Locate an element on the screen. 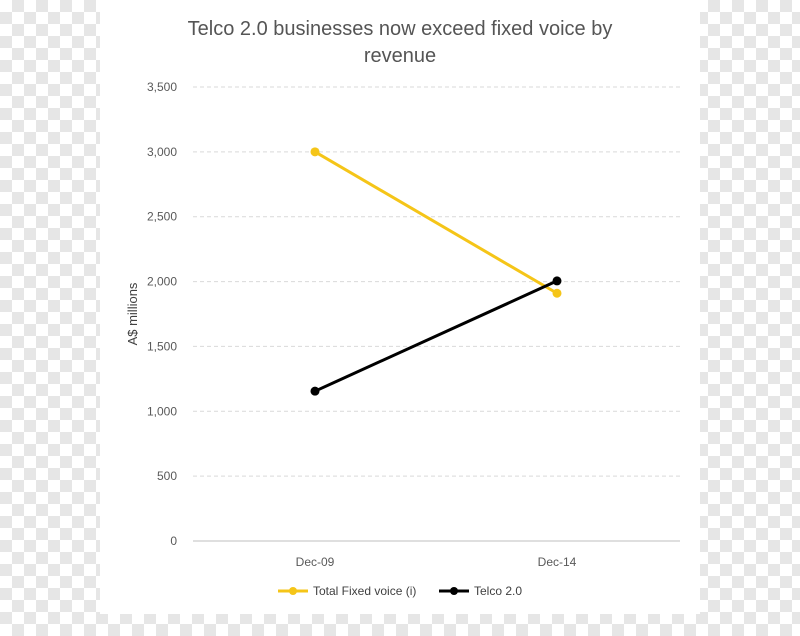 Image resolution: width=800 pixels, height=636 pixels. y-tick-label: 1,500 is located at coordinates (162, 346).